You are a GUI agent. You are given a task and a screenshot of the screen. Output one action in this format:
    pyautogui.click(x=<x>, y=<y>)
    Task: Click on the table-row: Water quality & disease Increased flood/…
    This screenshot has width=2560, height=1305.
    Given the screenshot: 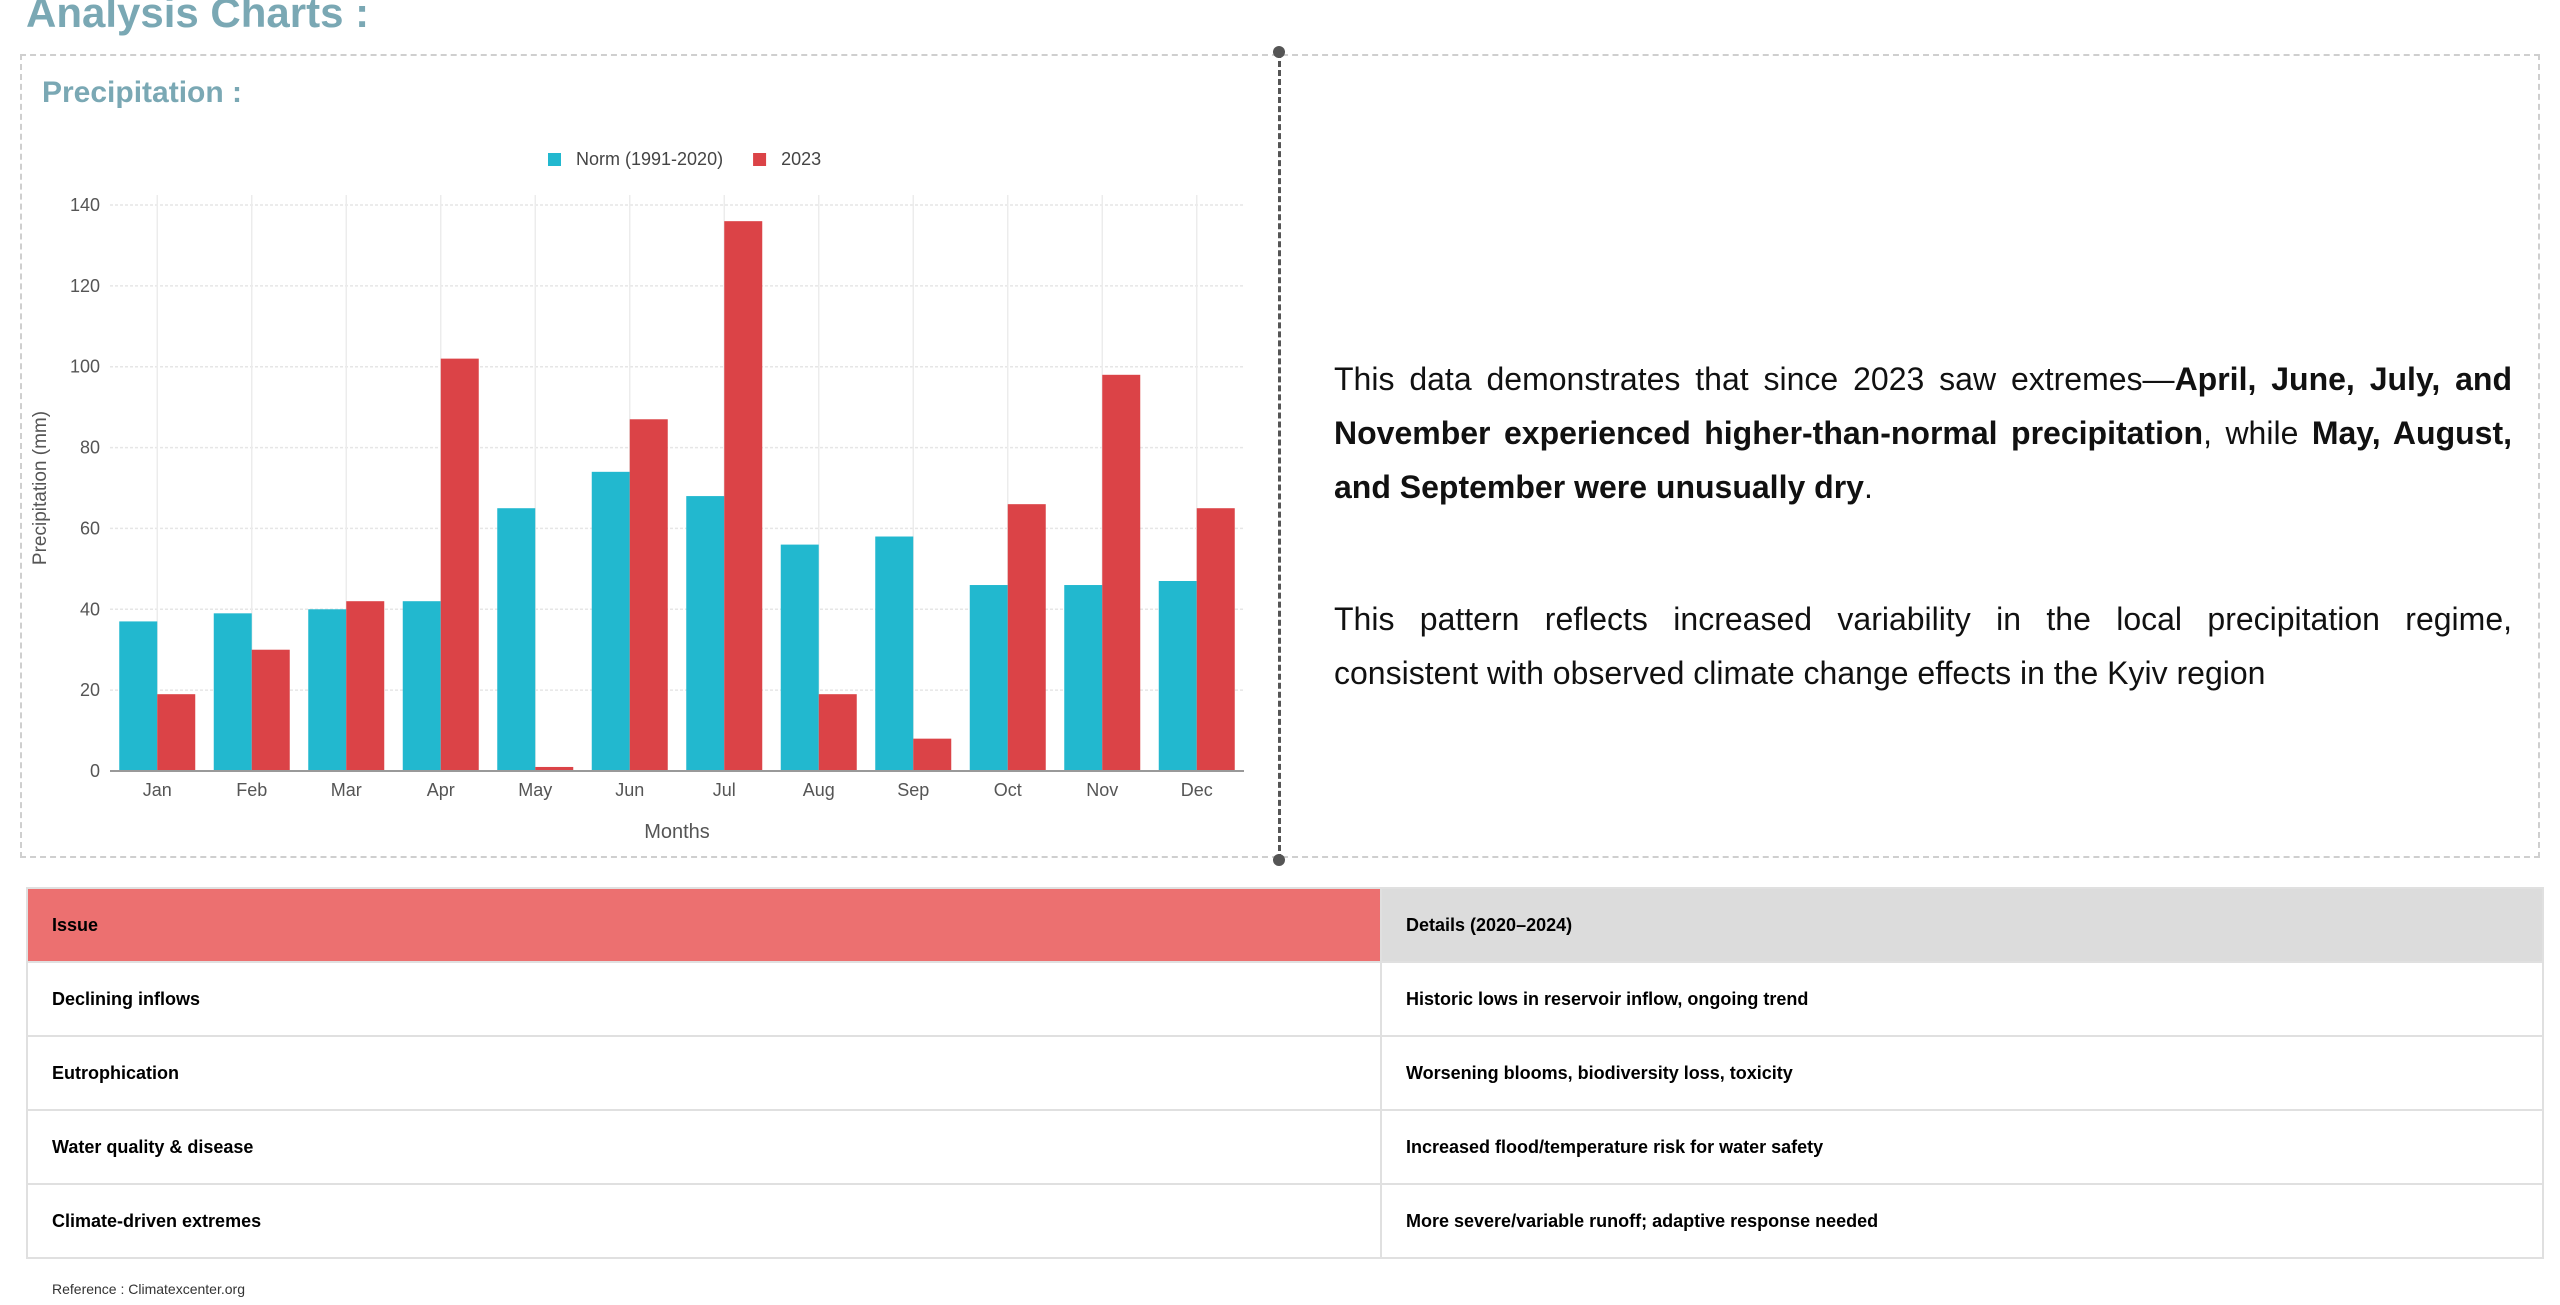 What is the action you would take?
    pyautogui.click(x=1285, y=1147)
    